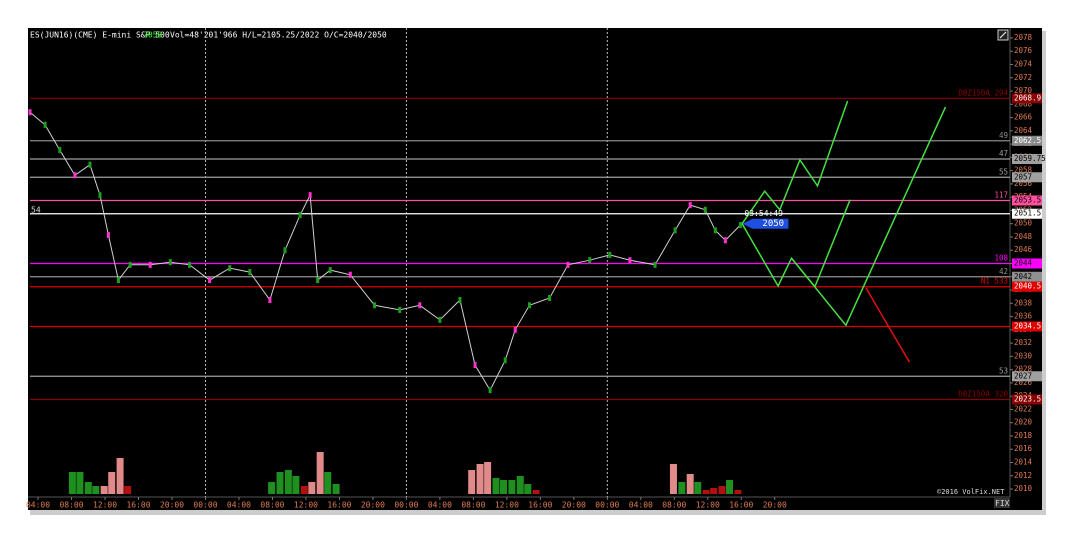 The height and width of the screenshot is (540, 1070). What do you see at coordinates (1023, 77) in the screenshot?
I see `y-tick-label: 2072` at bounding box center [1023, 77].